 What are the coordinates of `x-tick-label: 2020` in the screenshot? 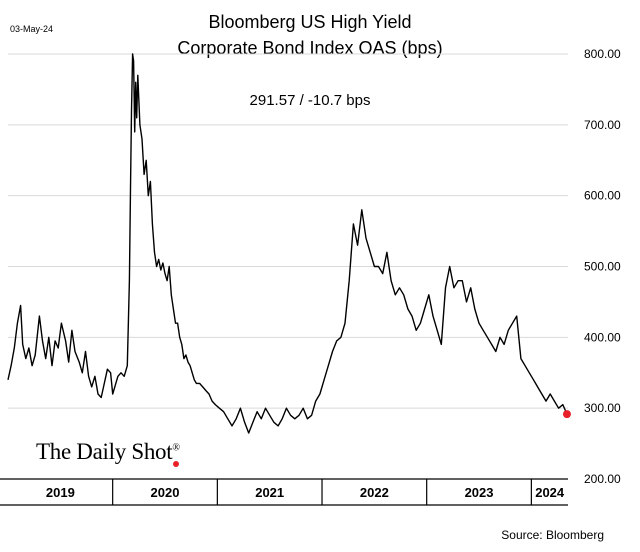 It's located at (165, 492).